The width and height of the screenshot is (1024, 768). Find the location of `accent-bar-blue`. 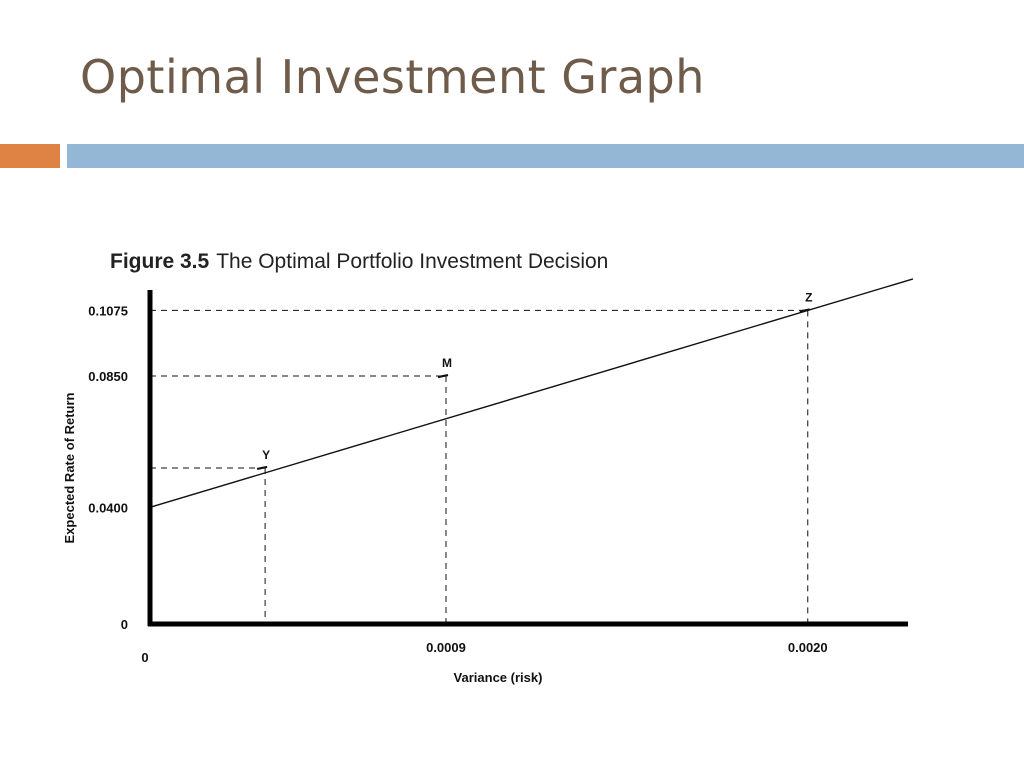

accent-bar-blue is located at coordinates (545, 156).